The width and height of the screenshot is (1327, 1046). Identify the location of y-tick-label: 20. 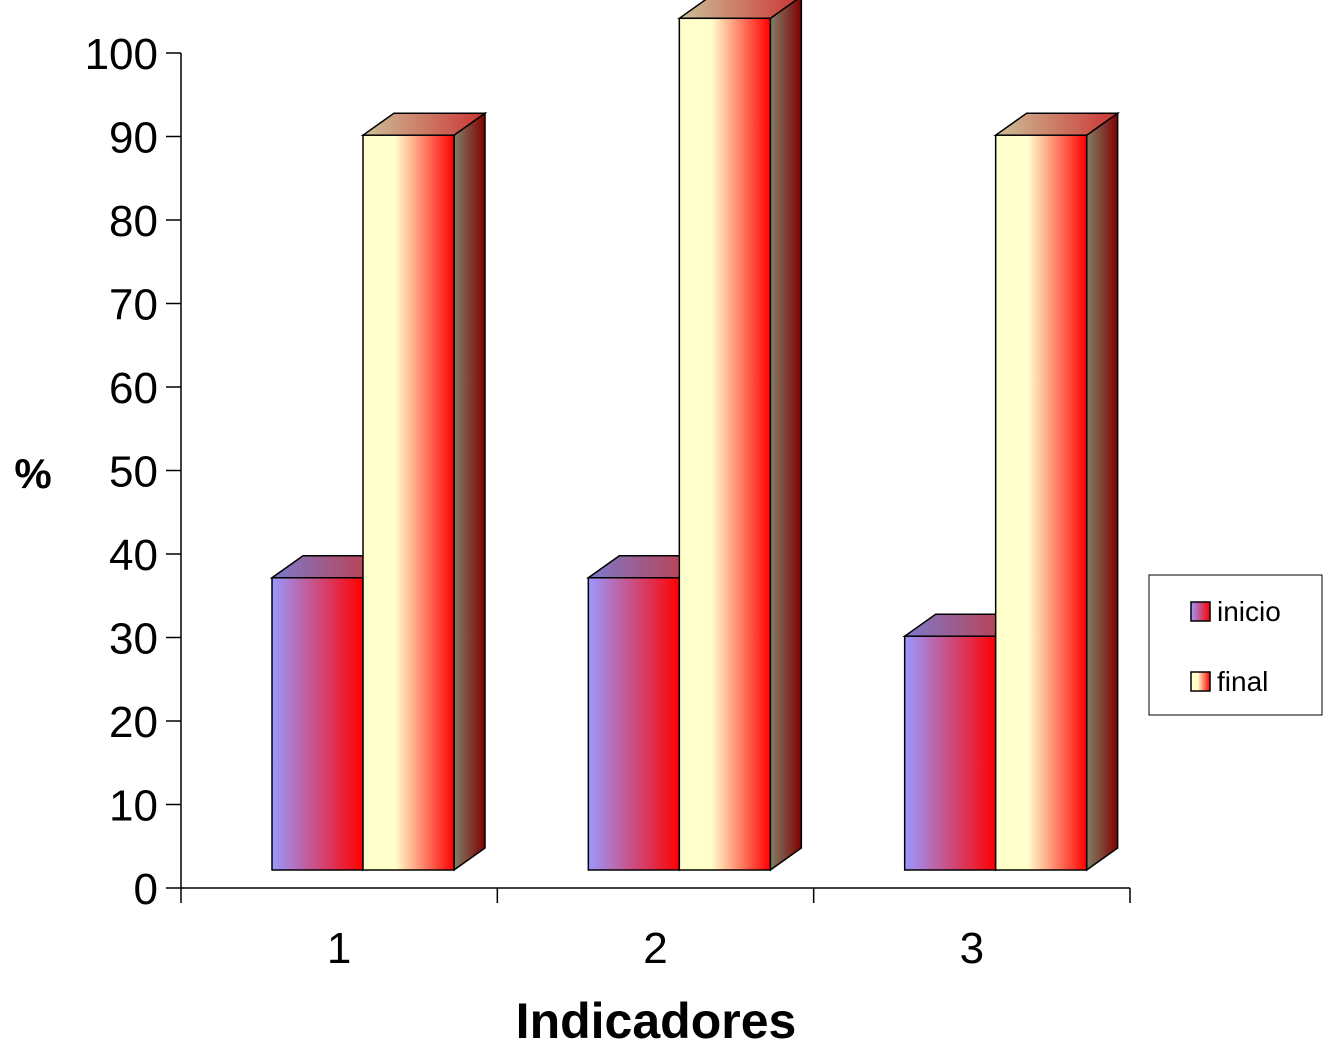
(133, 722).